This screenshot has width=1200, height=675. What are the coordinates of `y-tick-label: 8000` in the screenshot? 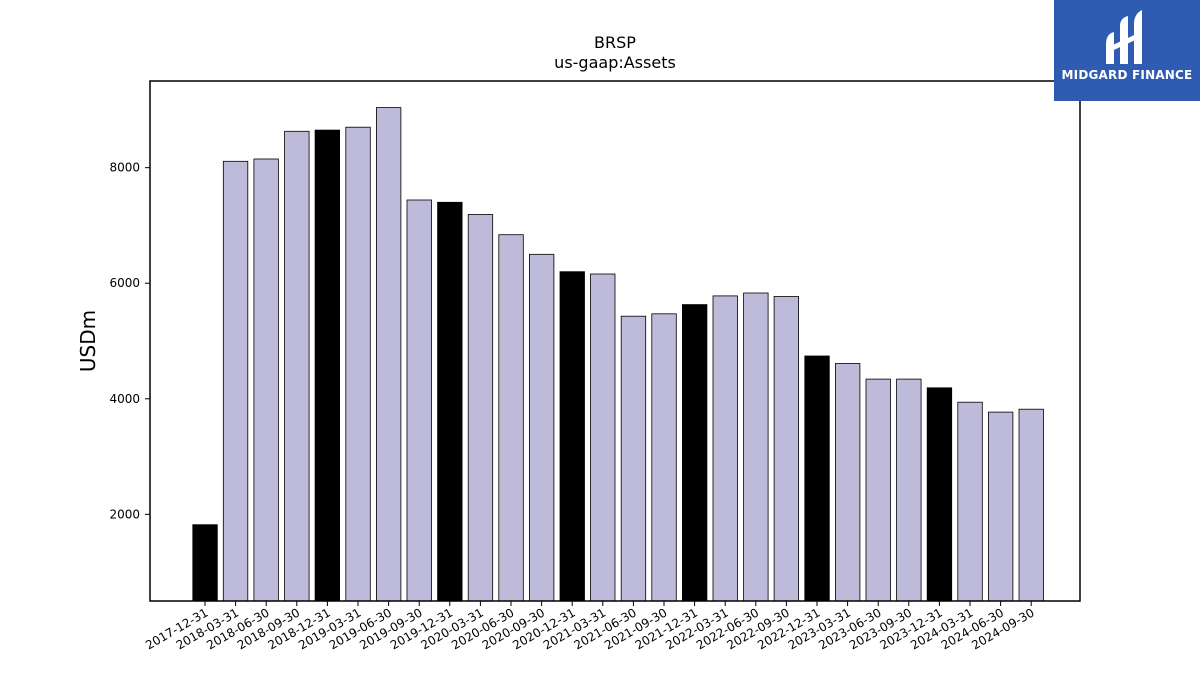 It's located at (124, 168).